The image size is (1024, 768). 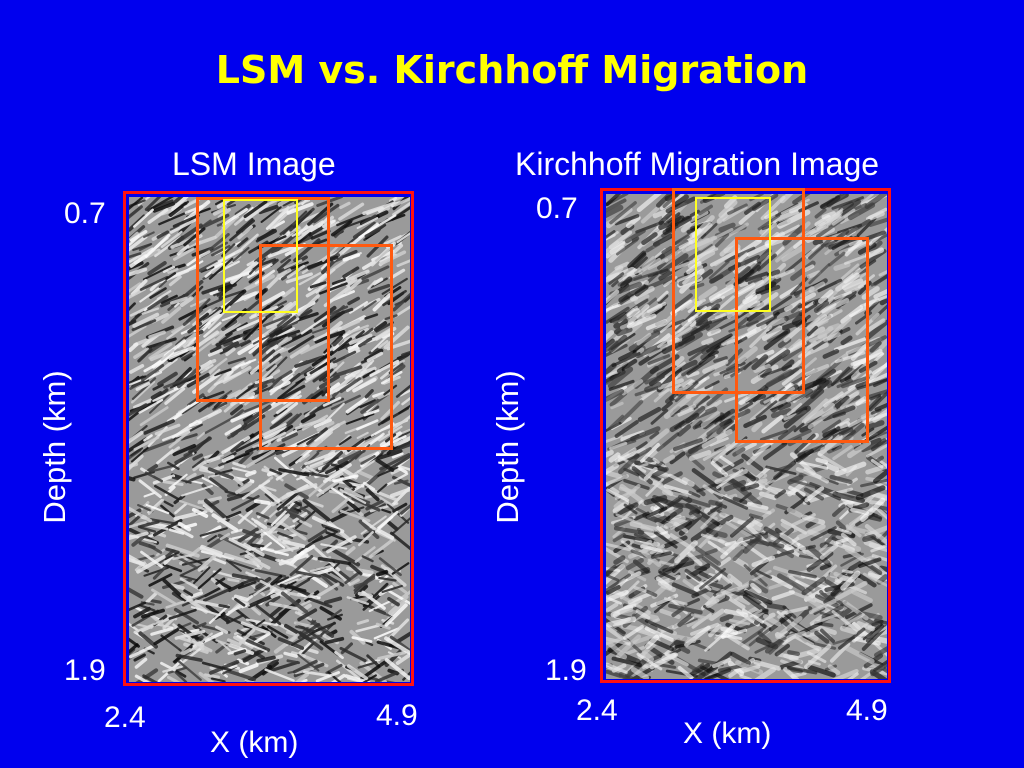 What do you see at coordinates (125, 717) in the screenshot?
I see `lsm-xtick-left: 2.4` at bounding box center [125, 717].